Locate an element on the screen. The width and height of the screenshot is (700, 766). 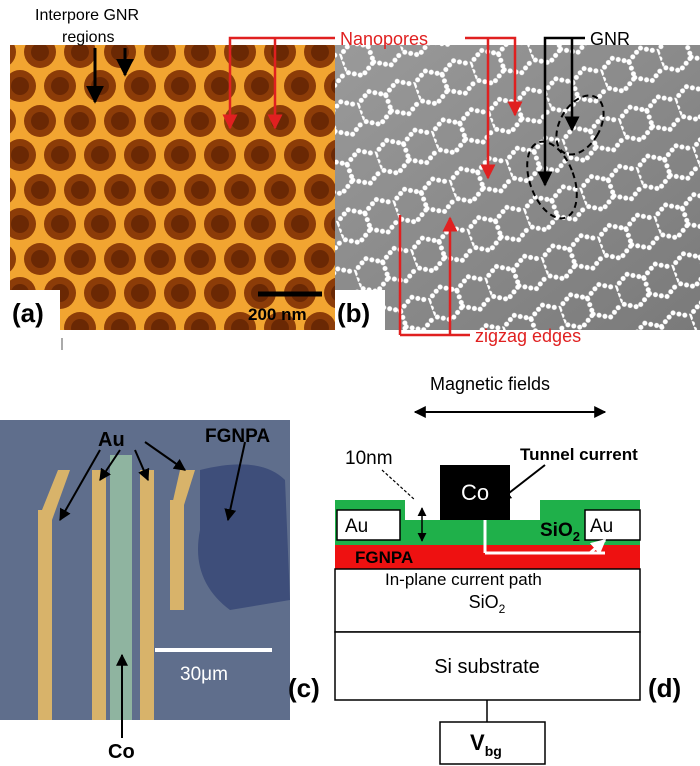
scale-label: 30μm is located at coordinates (204, 674).